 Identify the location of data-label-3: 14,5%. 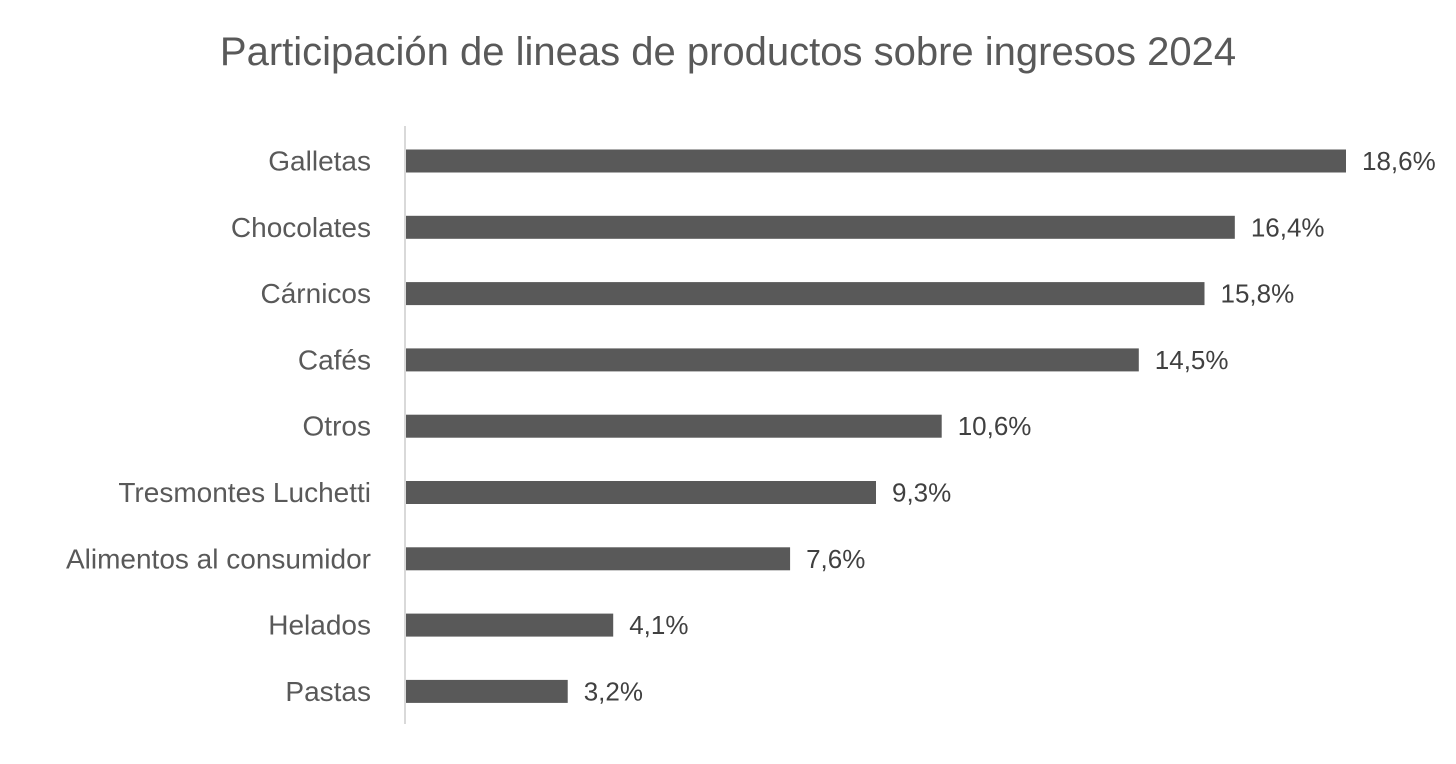
(1192, 360).